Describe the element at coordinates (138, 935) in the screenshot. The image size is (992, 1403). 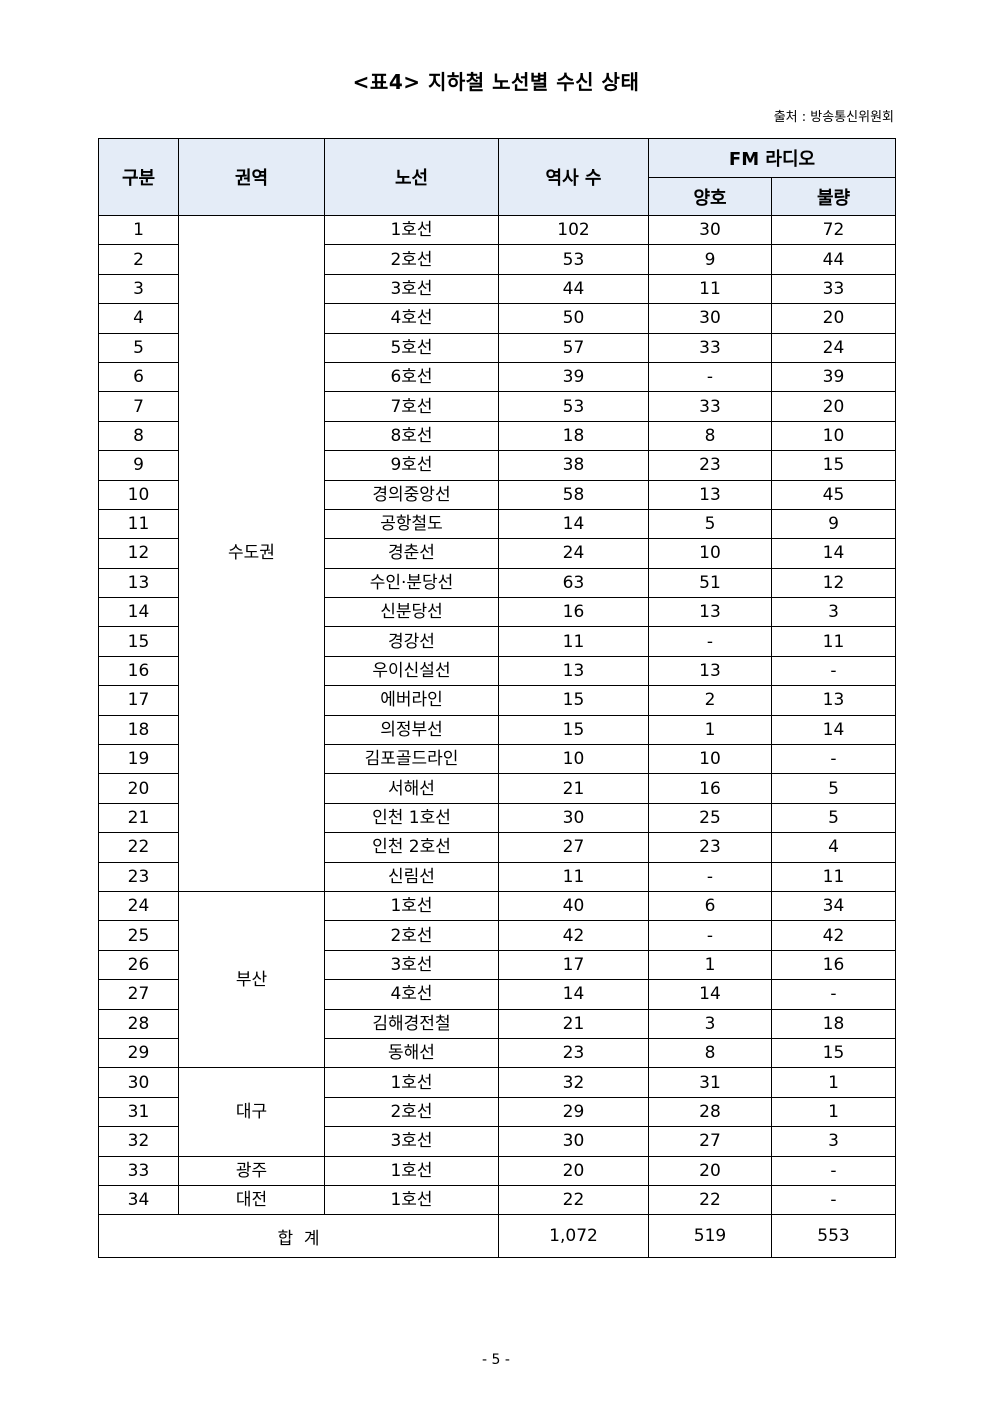
I see `row-no: 25` at that location.